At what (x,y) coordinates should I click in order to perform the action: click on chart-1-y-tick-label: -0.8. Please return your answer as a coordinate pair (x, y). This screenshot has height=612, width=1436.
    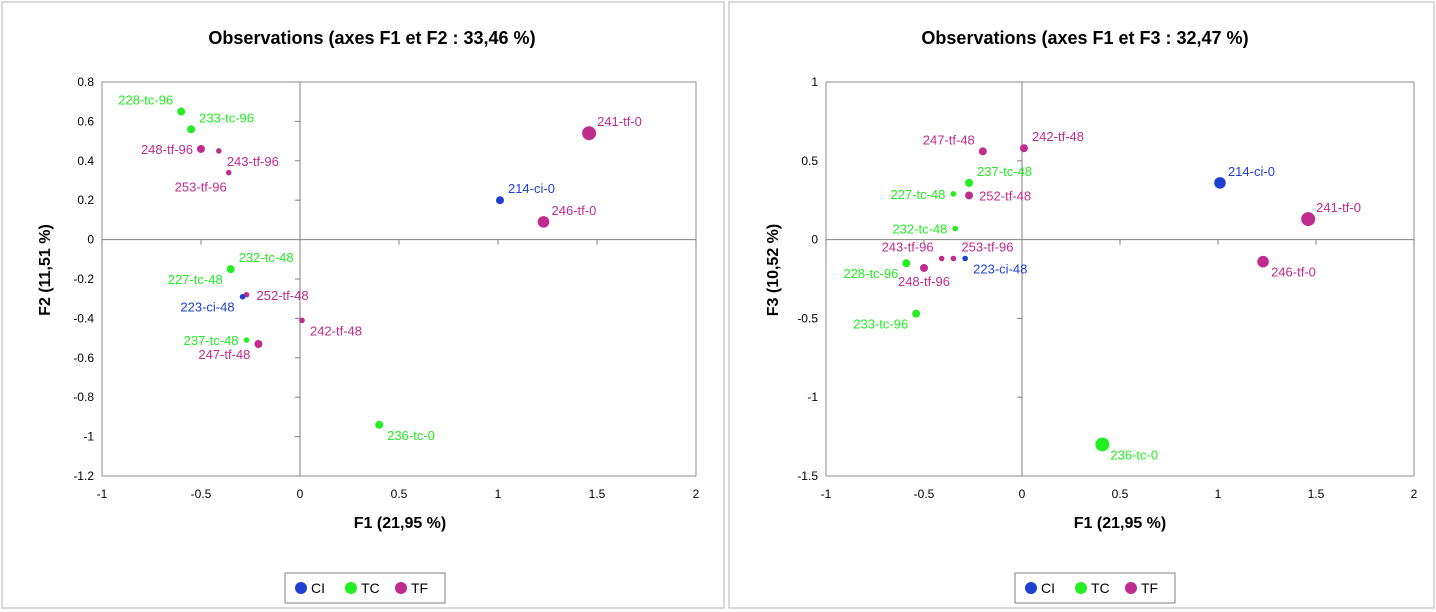
    Looking at the image, I should click on (83, 397).